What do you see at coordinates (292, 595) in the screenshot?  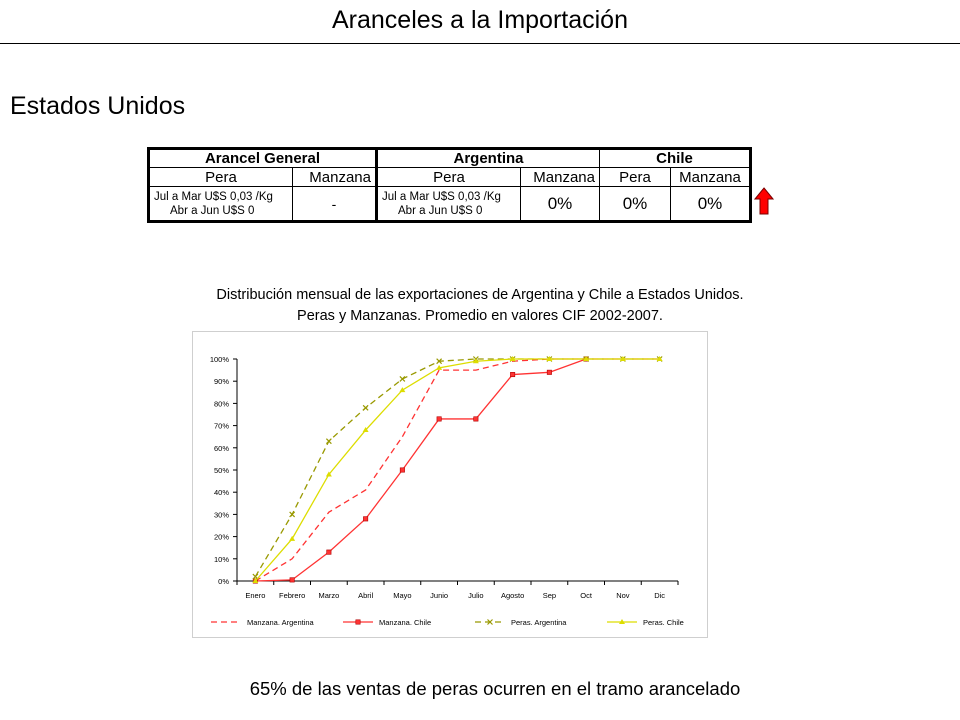 I see `x-tick-label: Febrero` at bounding box center [292, 595].